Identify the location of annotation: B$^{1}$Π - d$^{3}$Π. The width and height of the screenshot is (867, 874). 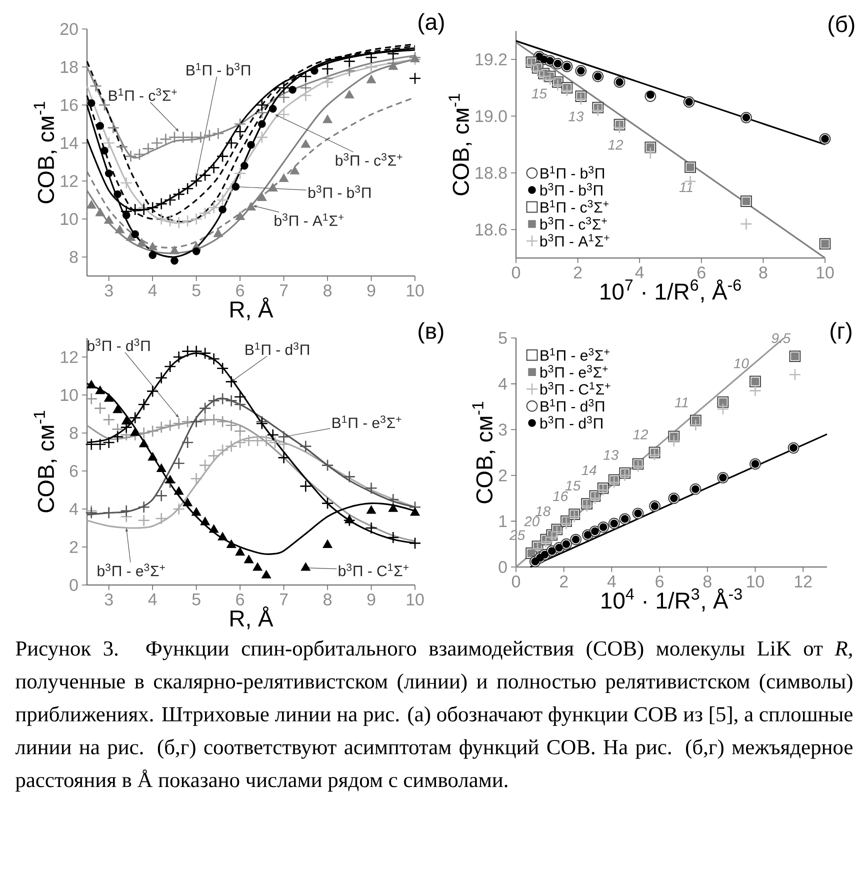
(277, 349).